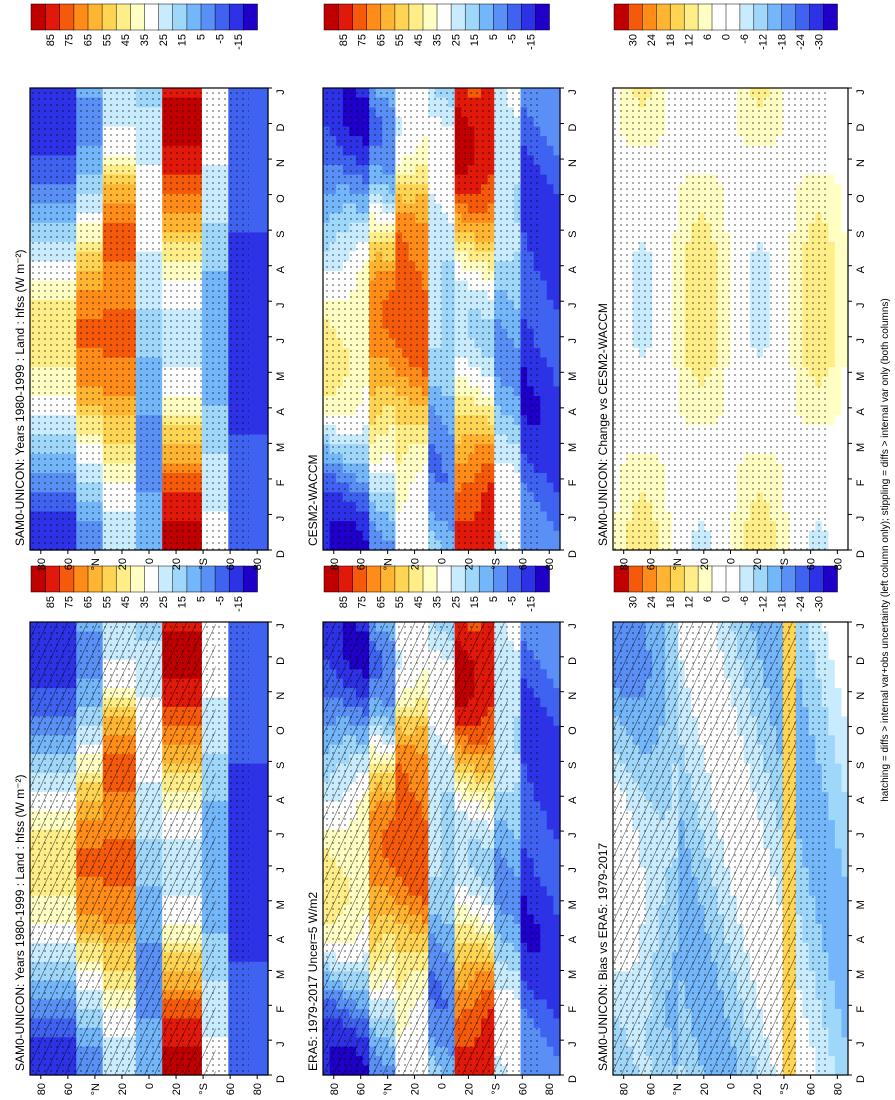 The width and height of the screenshot is (895, 1100). What do you see at coordinates (96, 1089) in the screenshot?
I see `lat-tick-label: °N` at bounding box center [96, 1089].